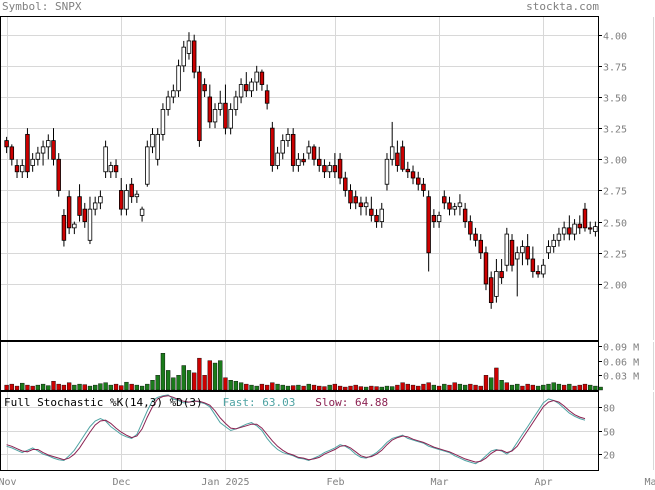 This screenshot has width=655, height=490. I want to click on site-watermark: stockta.com, so click(562, 6).